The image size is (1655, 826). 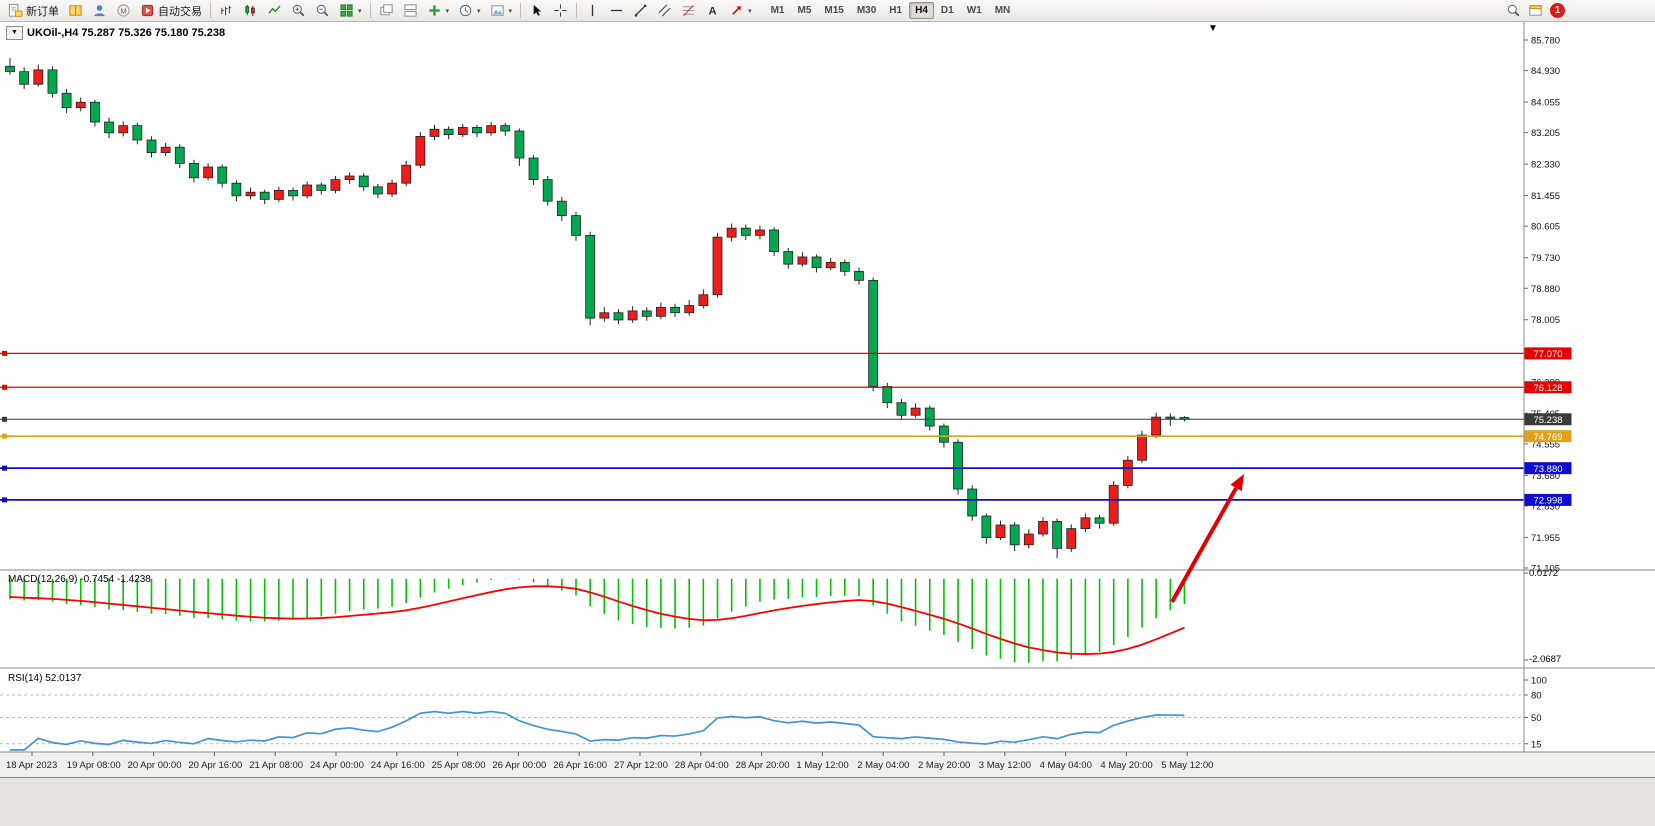 What do you see at coordinates (664, 11) in the screenshot?
I see `channel-button` at bounding box center [664, 11].